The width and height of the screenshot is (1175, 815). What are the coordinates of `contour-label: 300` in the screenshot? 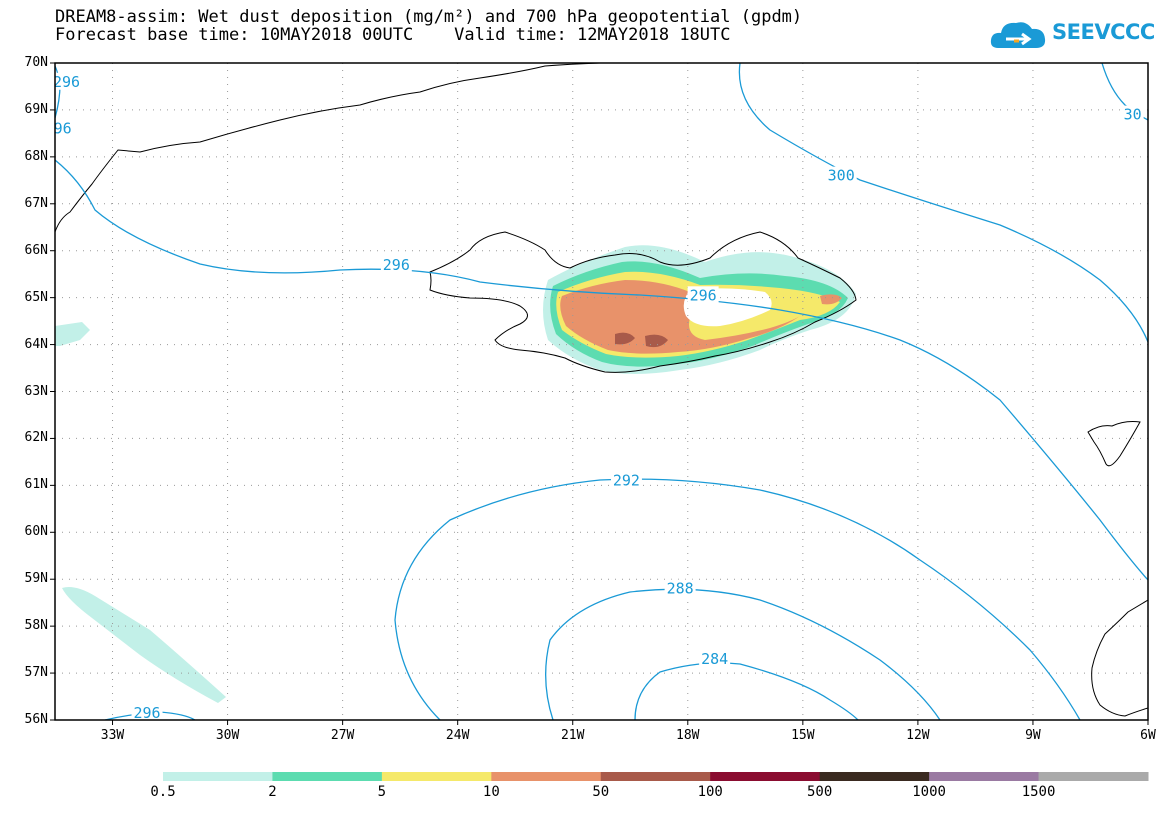 It's located at (841, 176).